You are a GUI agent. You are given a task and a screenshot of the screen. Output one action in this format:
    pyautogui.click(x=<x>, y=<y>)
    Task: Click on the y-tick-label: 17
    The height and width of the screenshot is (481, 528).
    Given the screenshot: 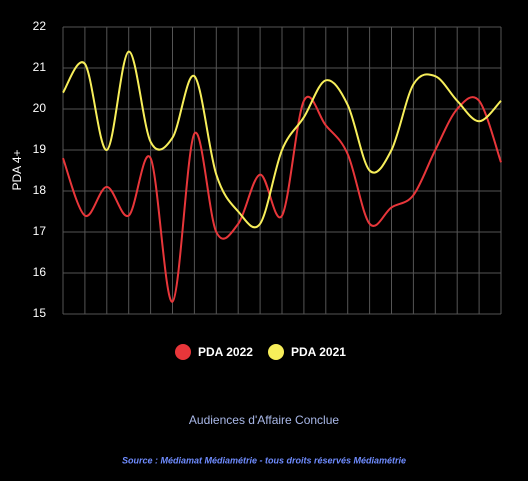 What is the action you would take?
    pyautogui.click(x=40, y=231)
    